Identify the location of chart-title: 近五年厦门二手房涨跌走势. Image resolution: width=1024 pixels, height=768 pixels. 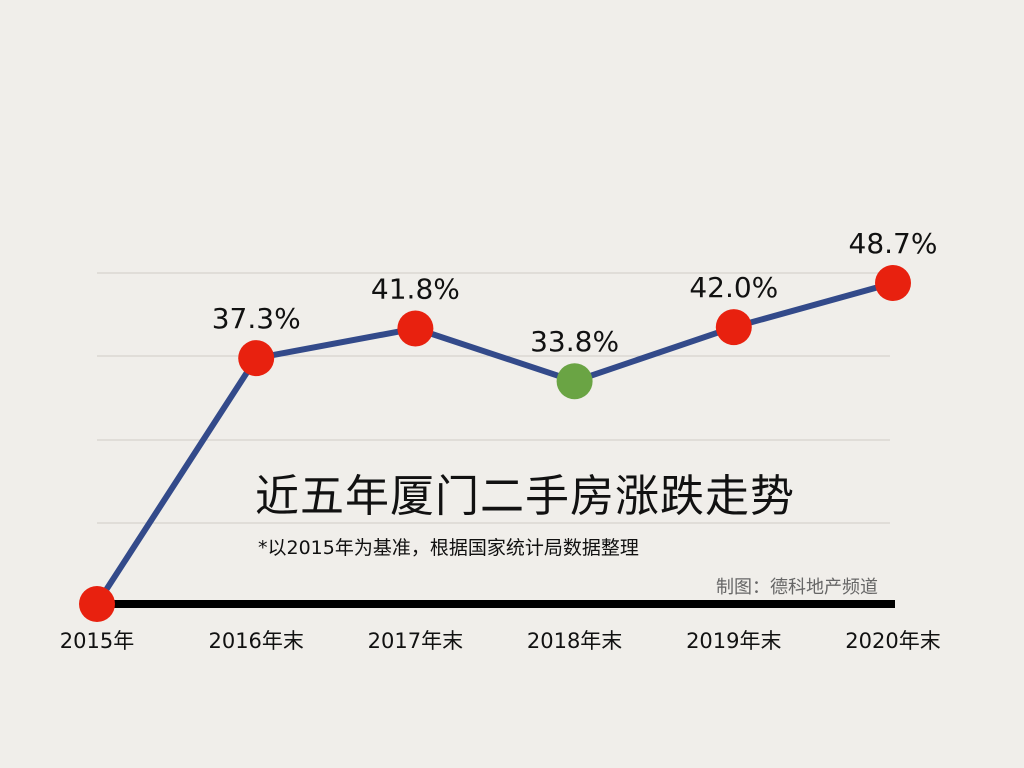
(525, 496).